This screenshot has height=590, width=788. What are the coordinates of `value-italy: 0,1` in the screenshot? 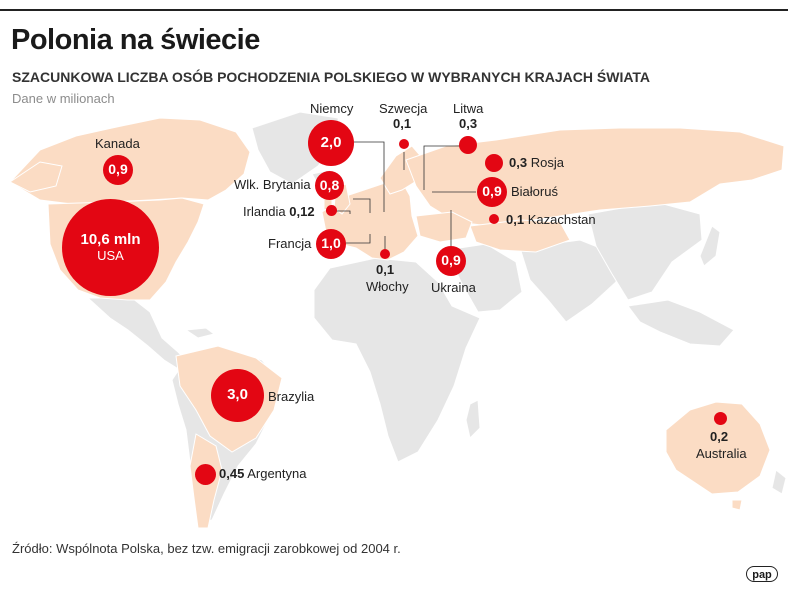 It's located at (385, 269).